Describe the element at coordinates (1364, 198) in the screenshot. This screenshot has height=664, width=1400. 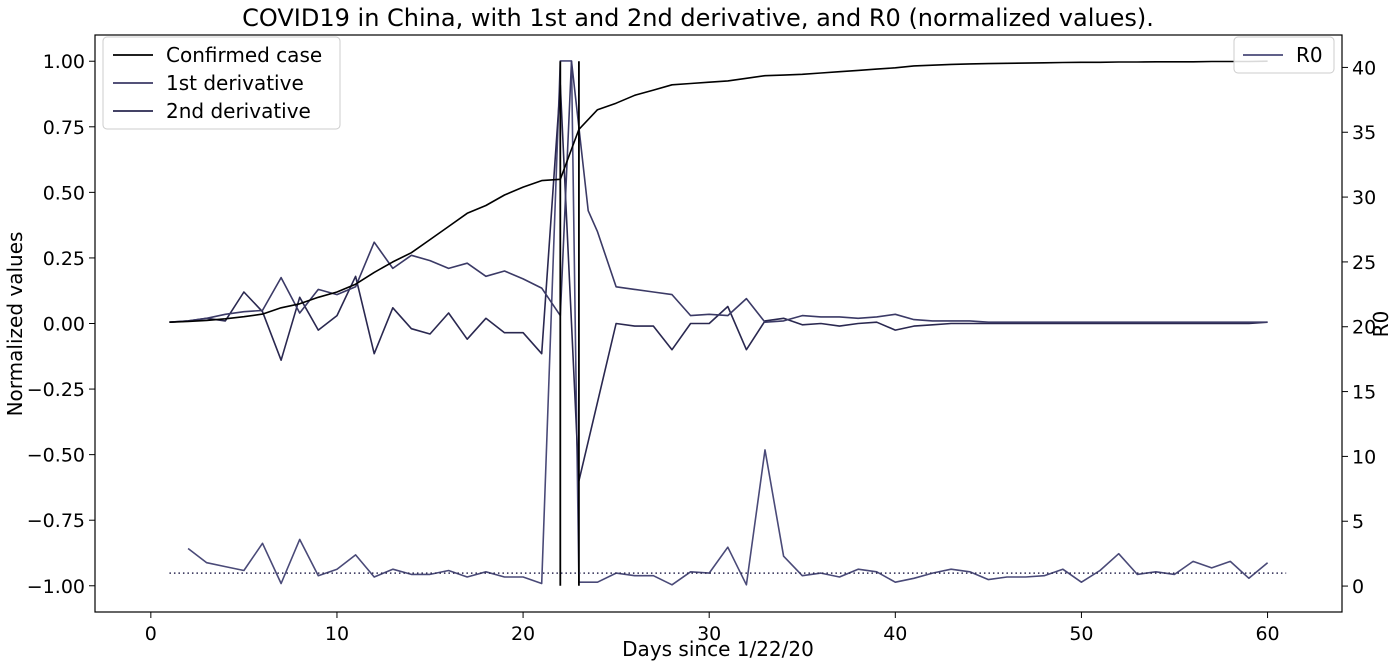
I see `y-right-tick-label: 30` at that location.